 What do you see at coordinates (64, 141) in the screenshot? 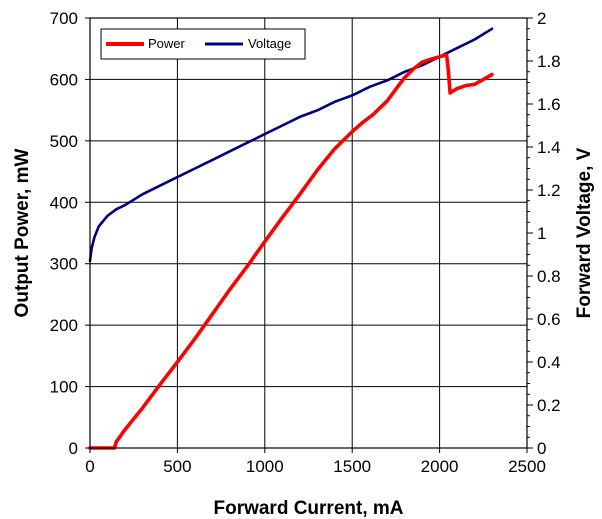
I see `y-tick-label: 500` at bounding box center [64, 141].